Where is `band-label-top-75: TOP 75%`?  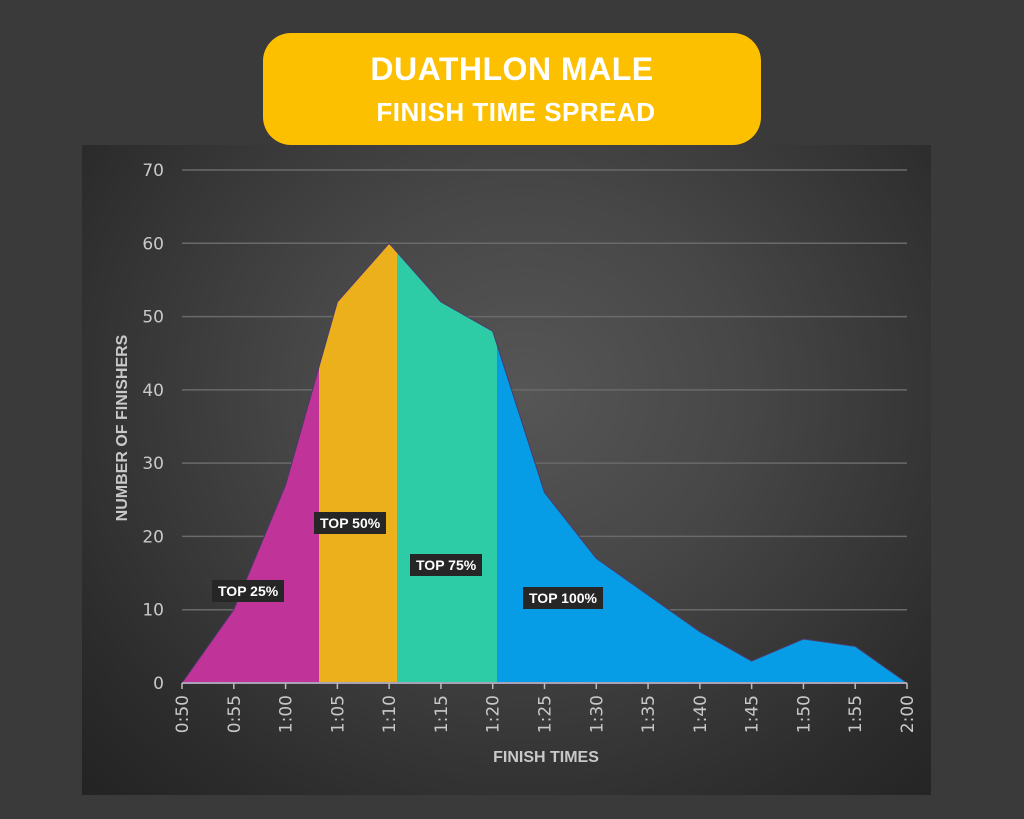
band-label-top-75: TOP 75% is located at coordinates (446, 565).